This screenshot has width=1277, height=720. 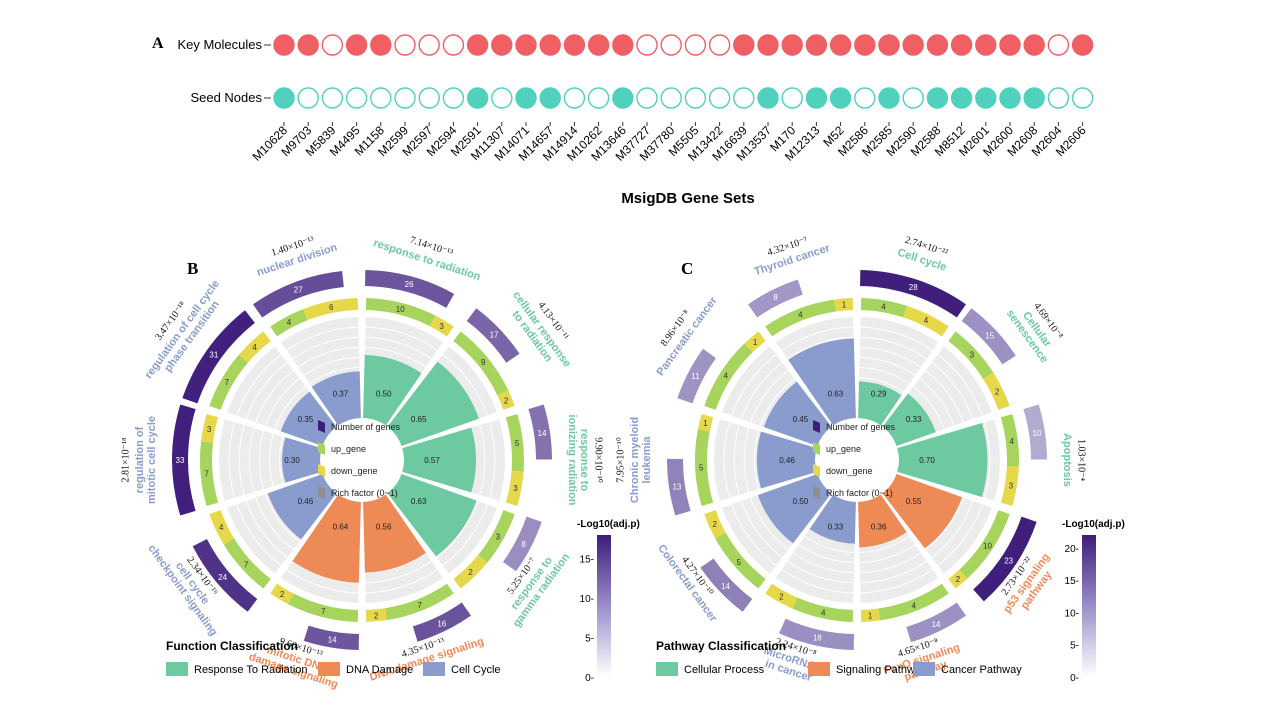 I want to click on rich-factor-value: 0.36, so click(x=879, y=527).